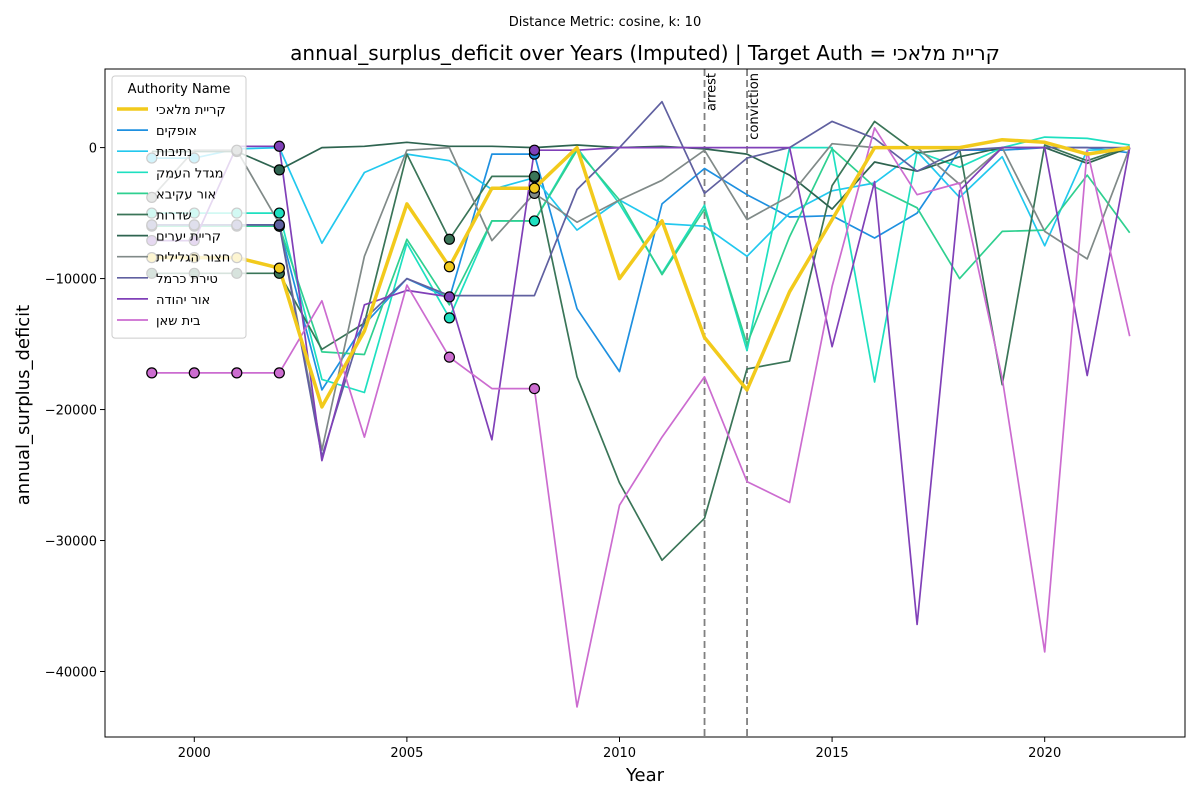  What do you see at coordinates (174, 152) in the screenshot?
I see `legend-label-2: נתיבות` at bounding box center [174, 152].